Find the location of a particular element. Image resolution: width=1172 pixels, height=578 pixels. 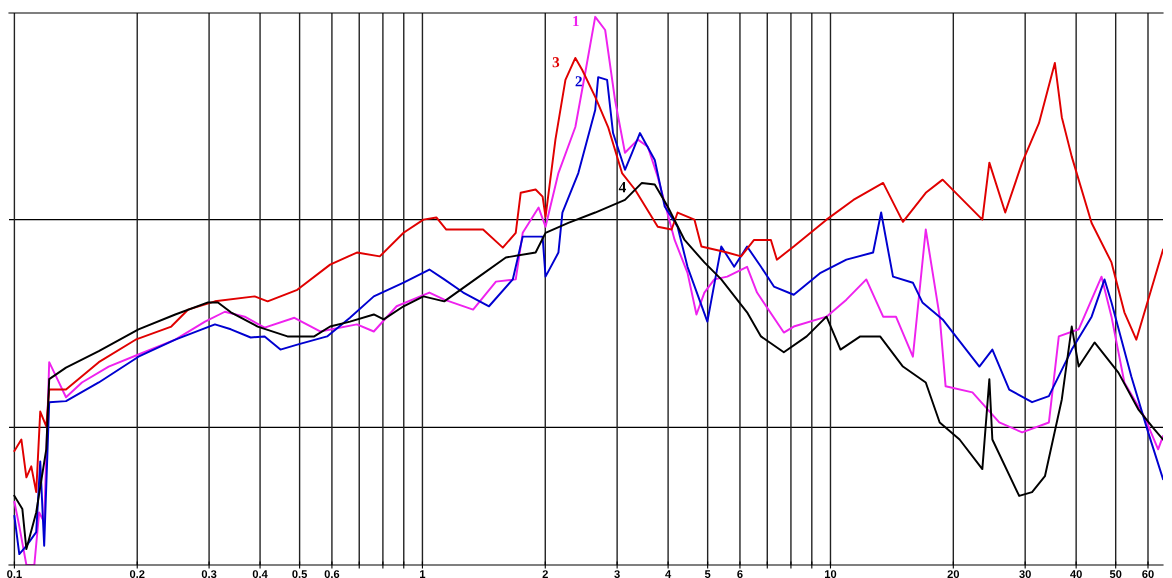

x-tick-label: 10 is located at coordinates (831, 574).